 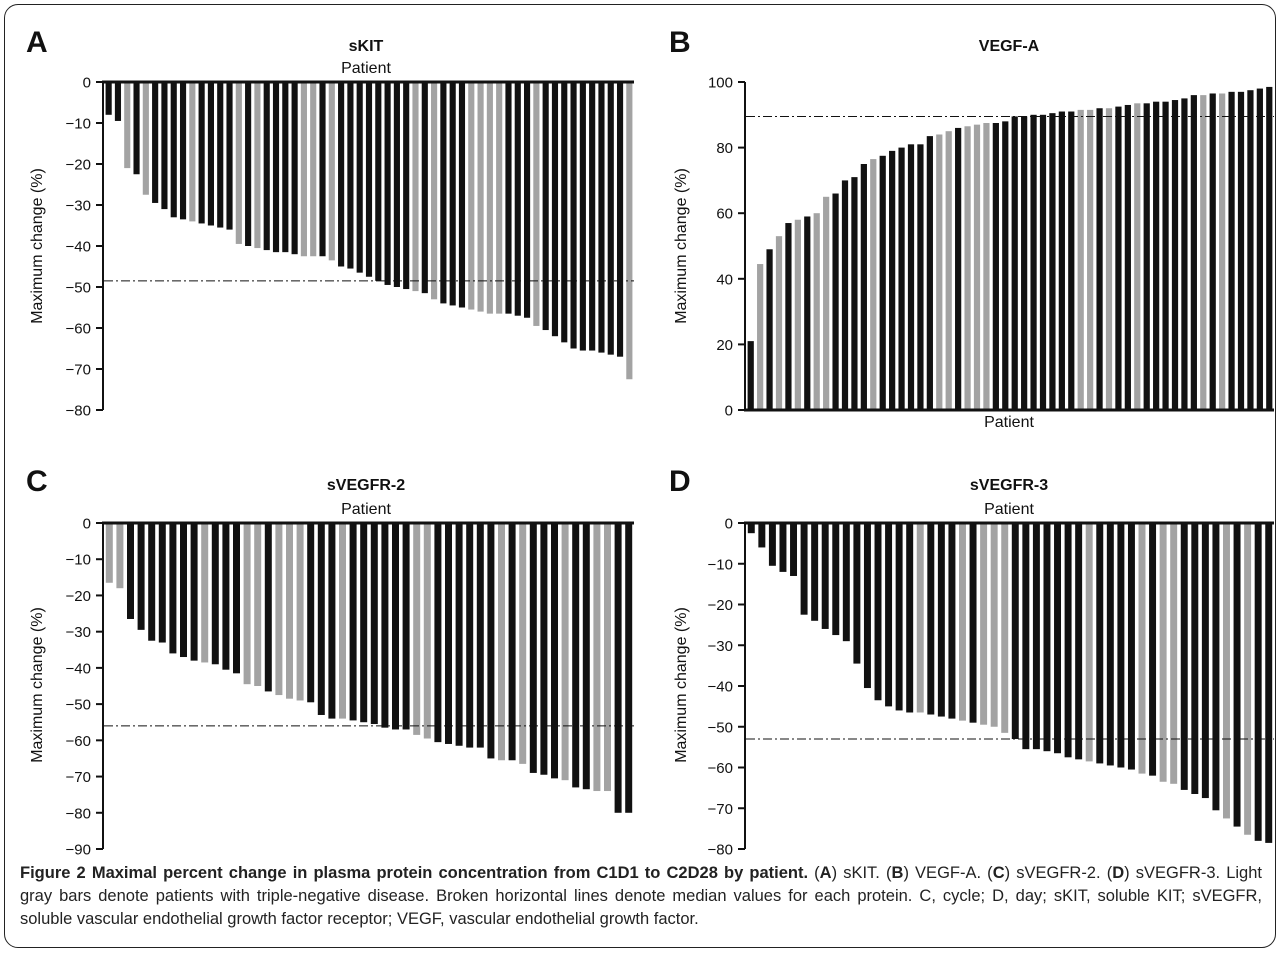 I want to click on y-tick-label: 80, so click(x=724, y=148).